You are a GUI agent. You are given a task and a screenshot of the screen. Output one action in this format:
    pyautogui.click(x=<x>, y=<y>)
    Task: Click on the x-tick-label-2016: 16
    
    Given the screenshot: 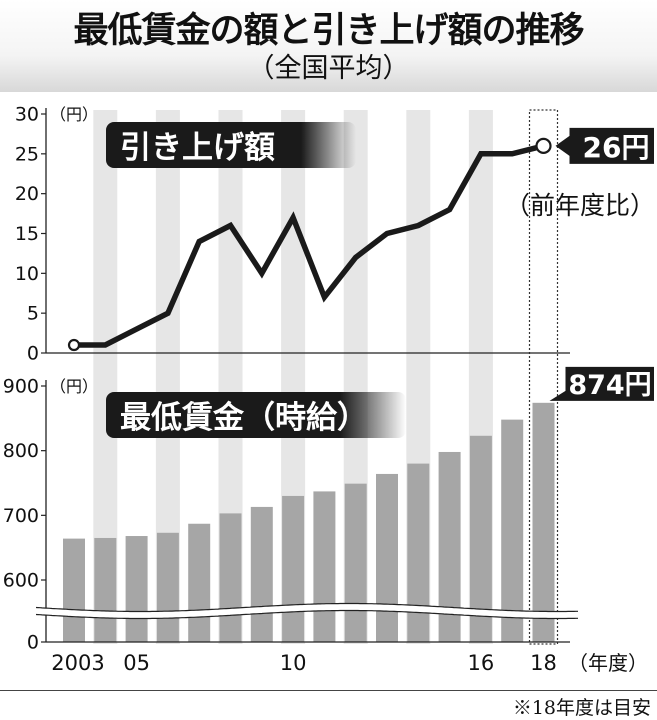 What is the action you would take?
    pyautogui.click(x=481, y=663)
    